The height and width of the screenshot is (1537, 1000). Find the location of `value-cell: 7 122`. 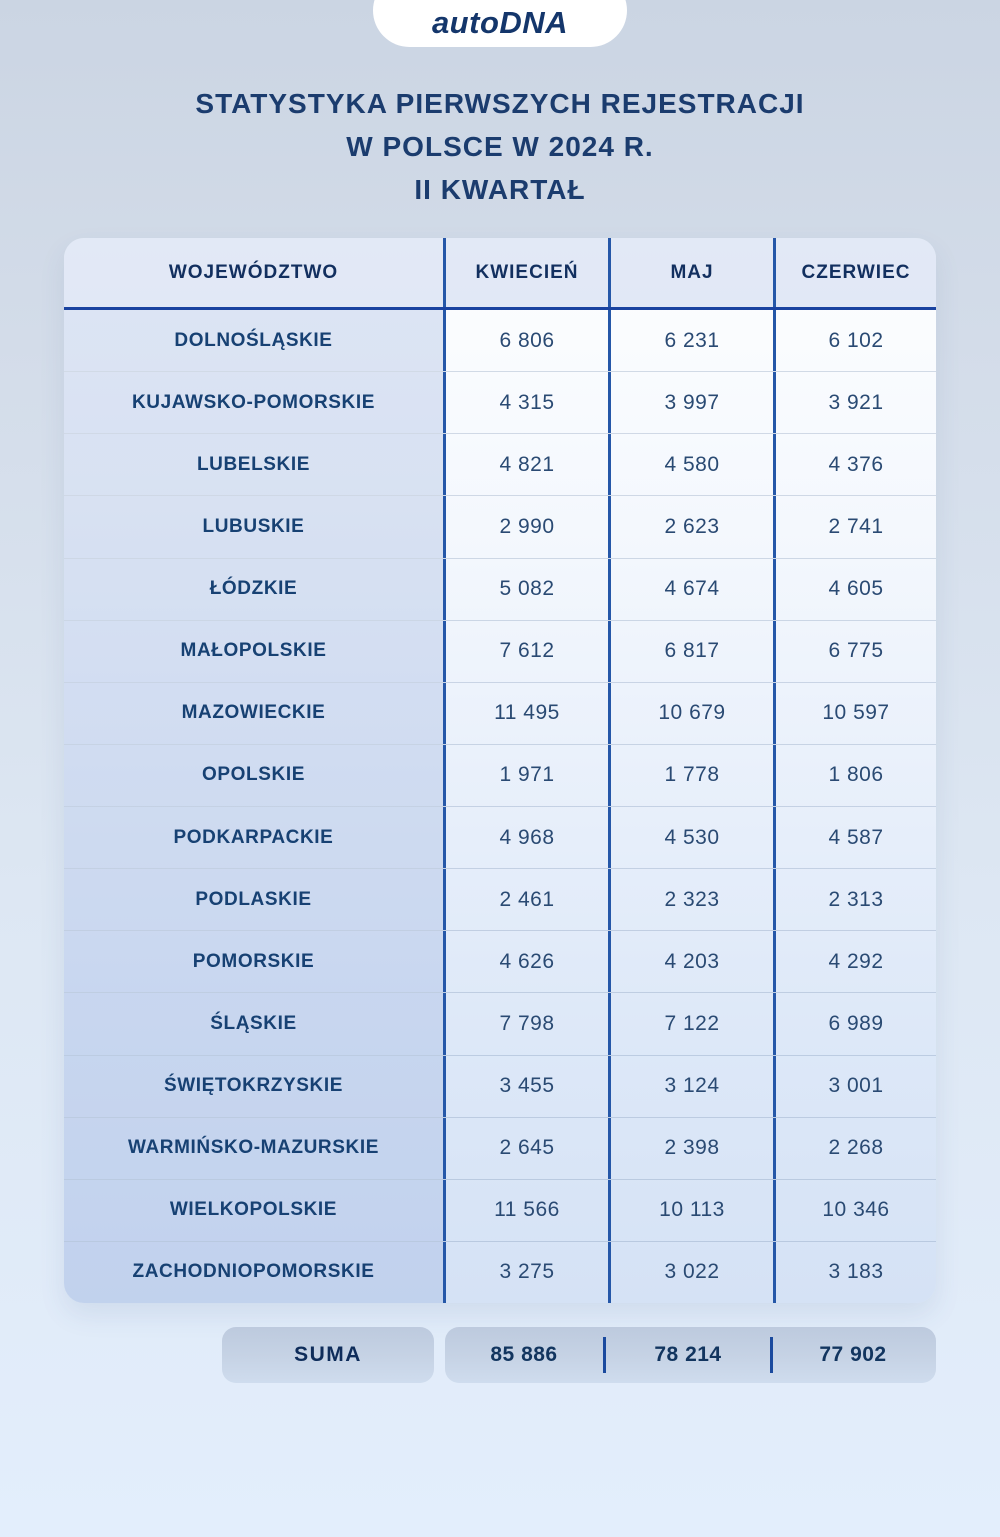

value-cell: 7 122 is located at coordinates (690, 1024).